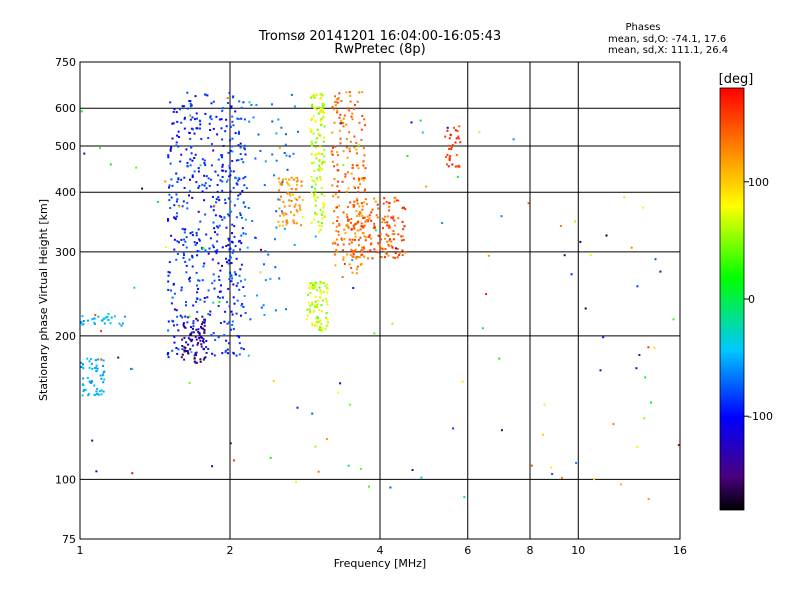 The image size is (800, 600). What do you see at coordinates (667, 39) in the screenshot?
I see `phase-box-o: mean, sd,O: -74.1, 17.6` at bounding box center [667, 39].